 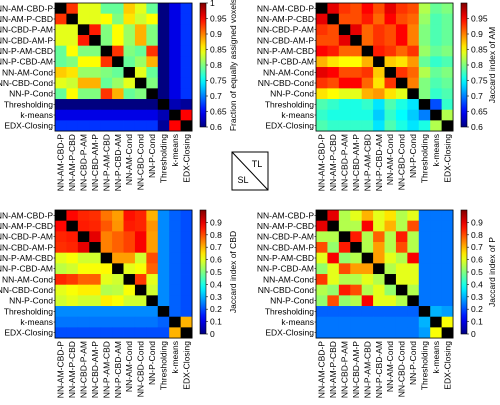 I want to click on colorbar-tick-label: 0.75, so click(x=218, y=81).